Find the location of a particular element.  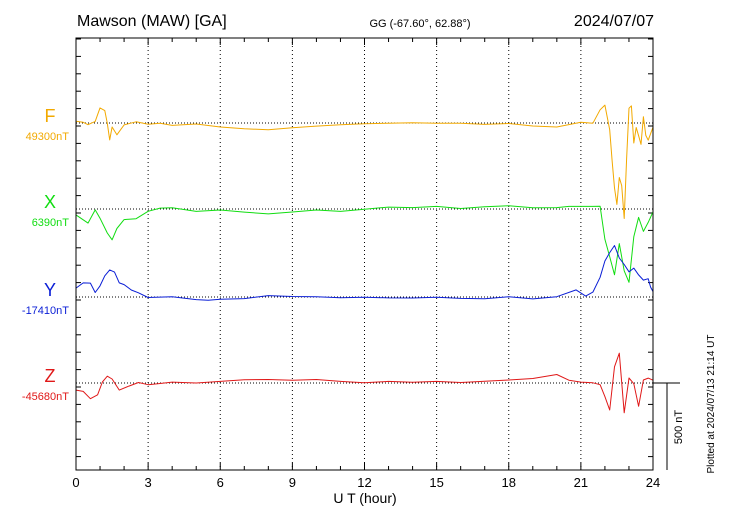

x-tick-label-6: 6 is located at coordinates (220, 482).